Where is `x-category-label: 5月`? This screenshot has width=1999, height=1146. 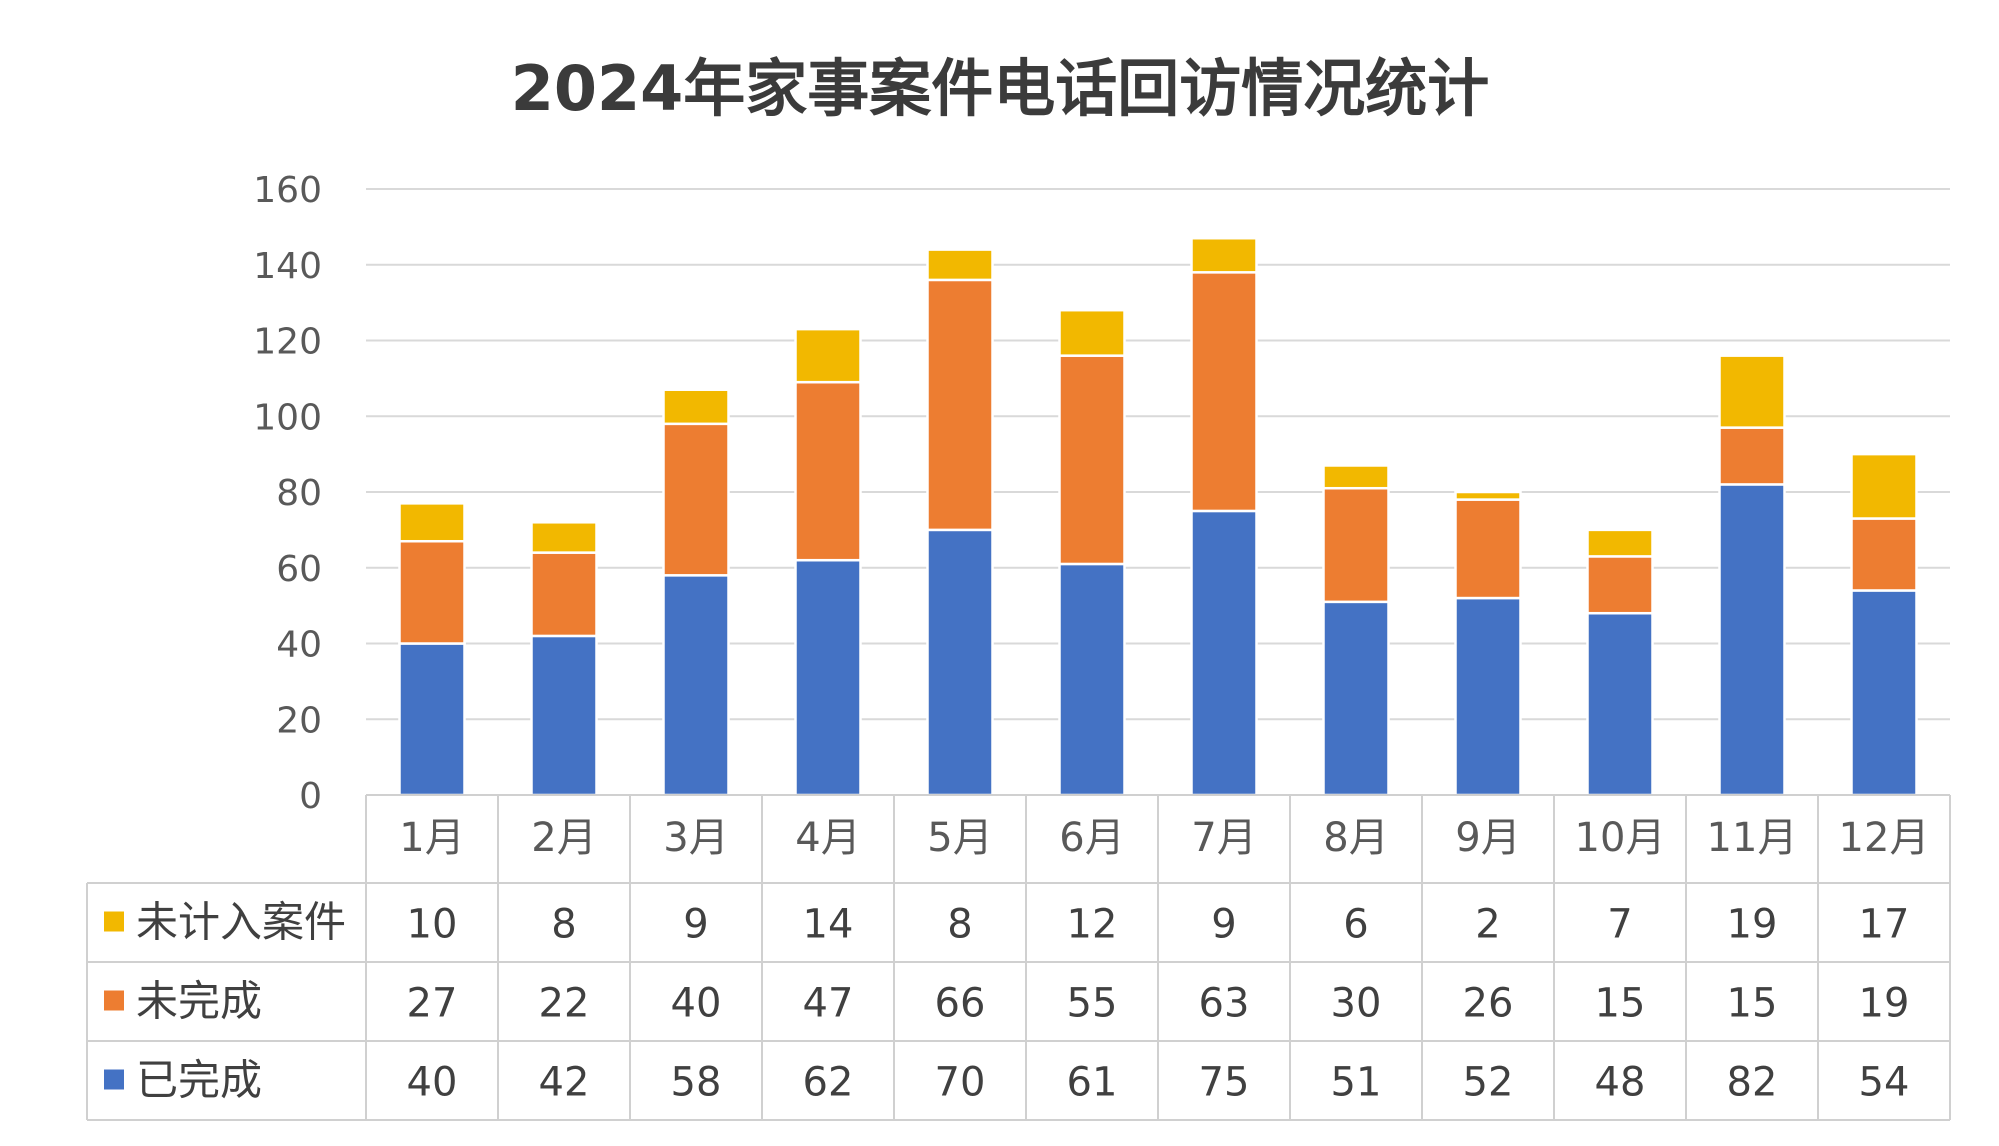
x-category-label: 5月 is located at coordinates (959, 838).